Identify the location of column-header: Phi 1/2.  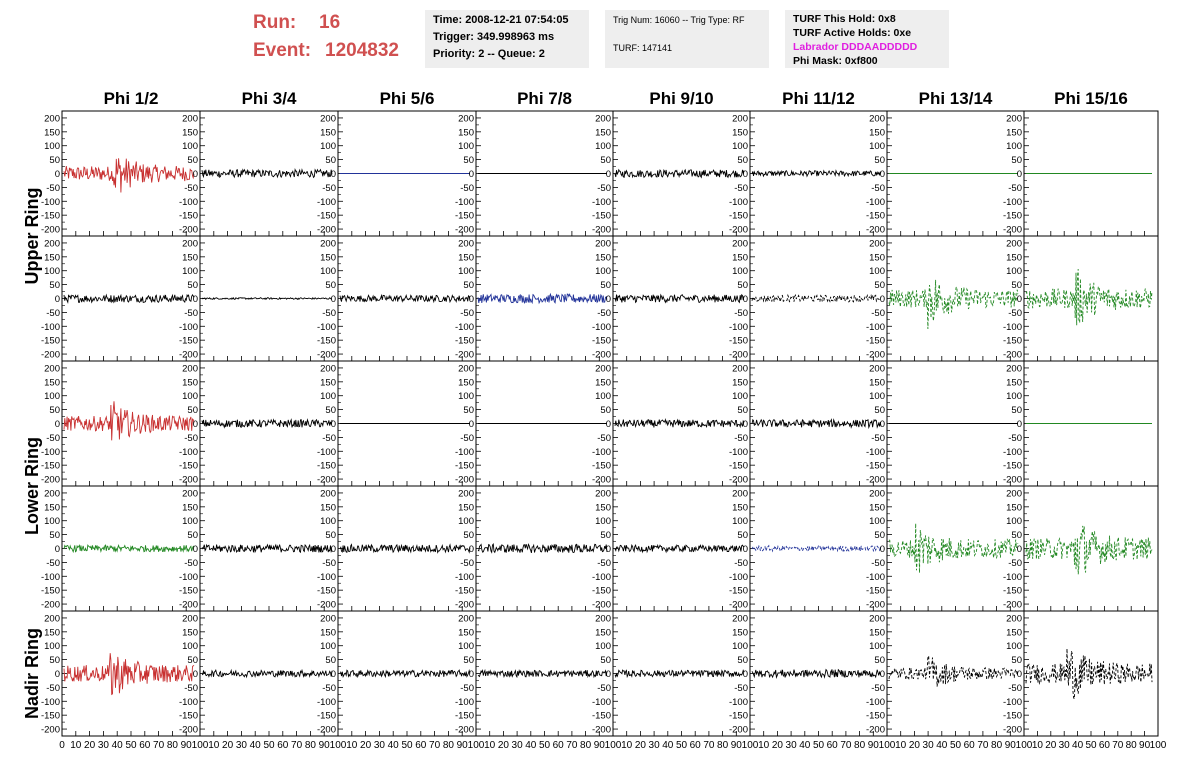
(131, 98).